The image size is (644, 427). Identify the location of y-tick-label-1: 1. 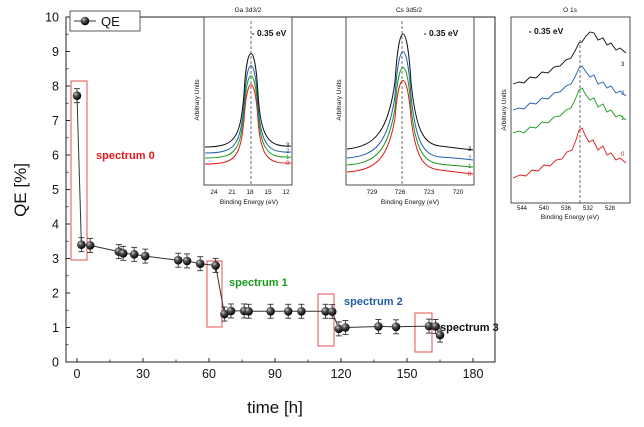
(55, 328).